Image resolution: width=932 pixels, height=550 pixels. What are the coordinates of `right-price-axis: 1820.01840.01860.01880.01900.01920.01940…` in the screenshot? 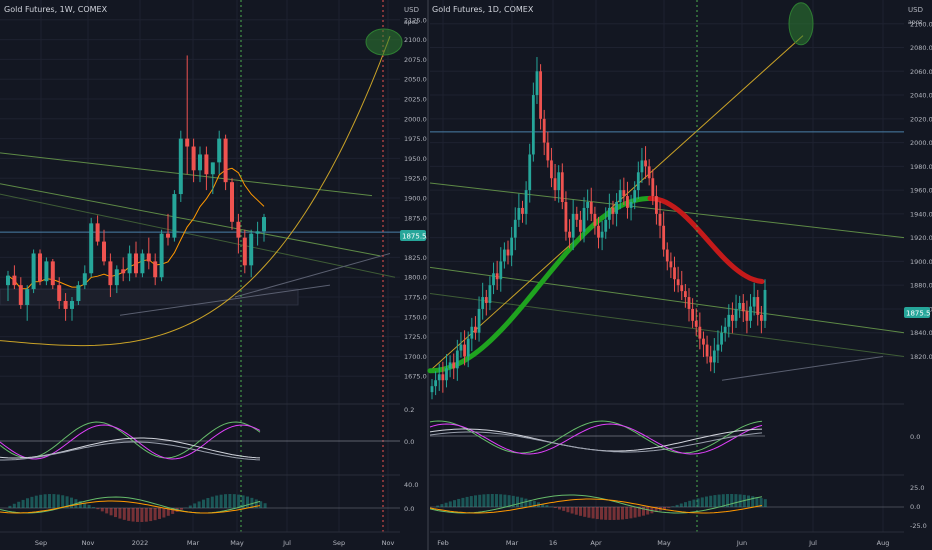 It's located at (921, 190).